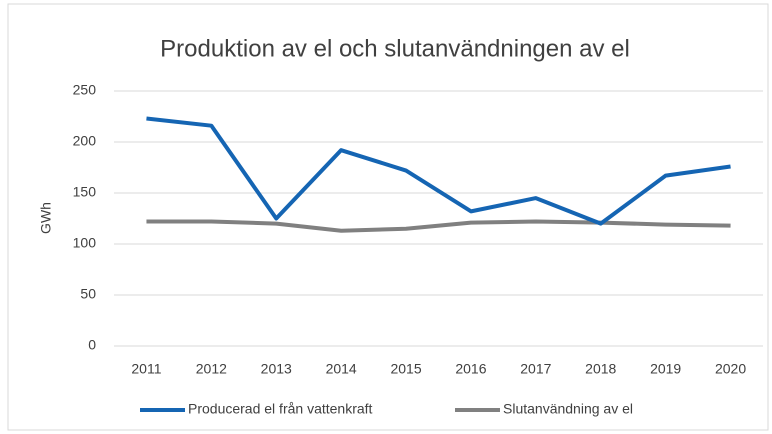  Describe the element at coordinates (88, 294) in the screenshot. I see `y-tick-label: 50` at that location.